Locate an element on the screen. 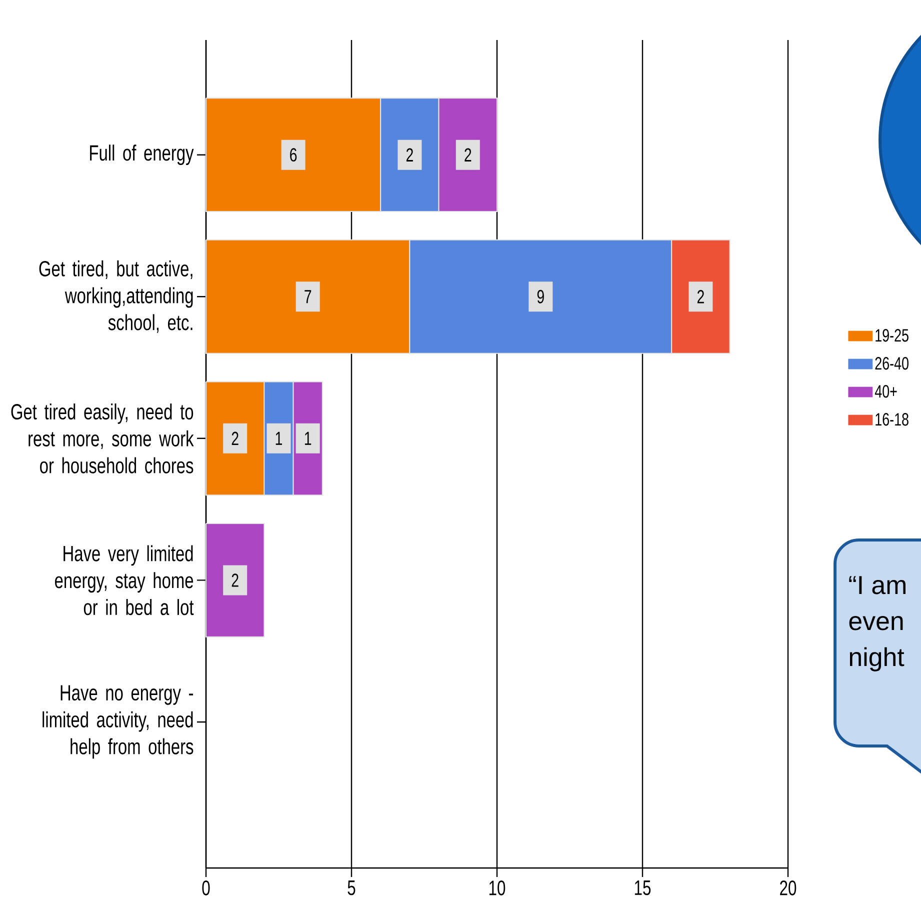  text: night is located at coordinates (877, 659).